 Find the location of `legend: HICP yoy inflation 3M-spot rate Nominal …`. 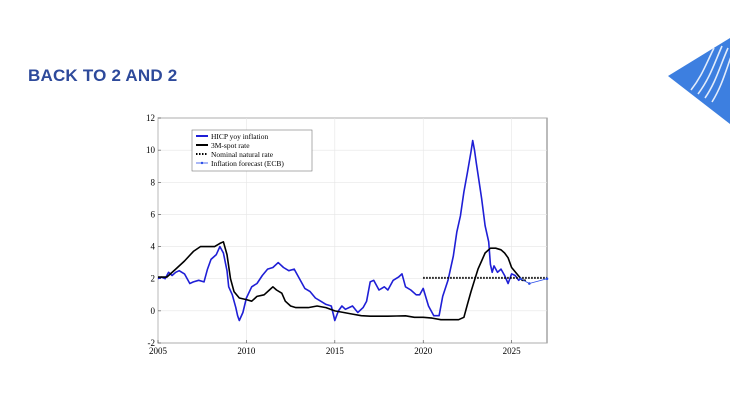

legend: HICP yoy inflation 3M-spot rate Nominal … is located at coordinates (252, 150).